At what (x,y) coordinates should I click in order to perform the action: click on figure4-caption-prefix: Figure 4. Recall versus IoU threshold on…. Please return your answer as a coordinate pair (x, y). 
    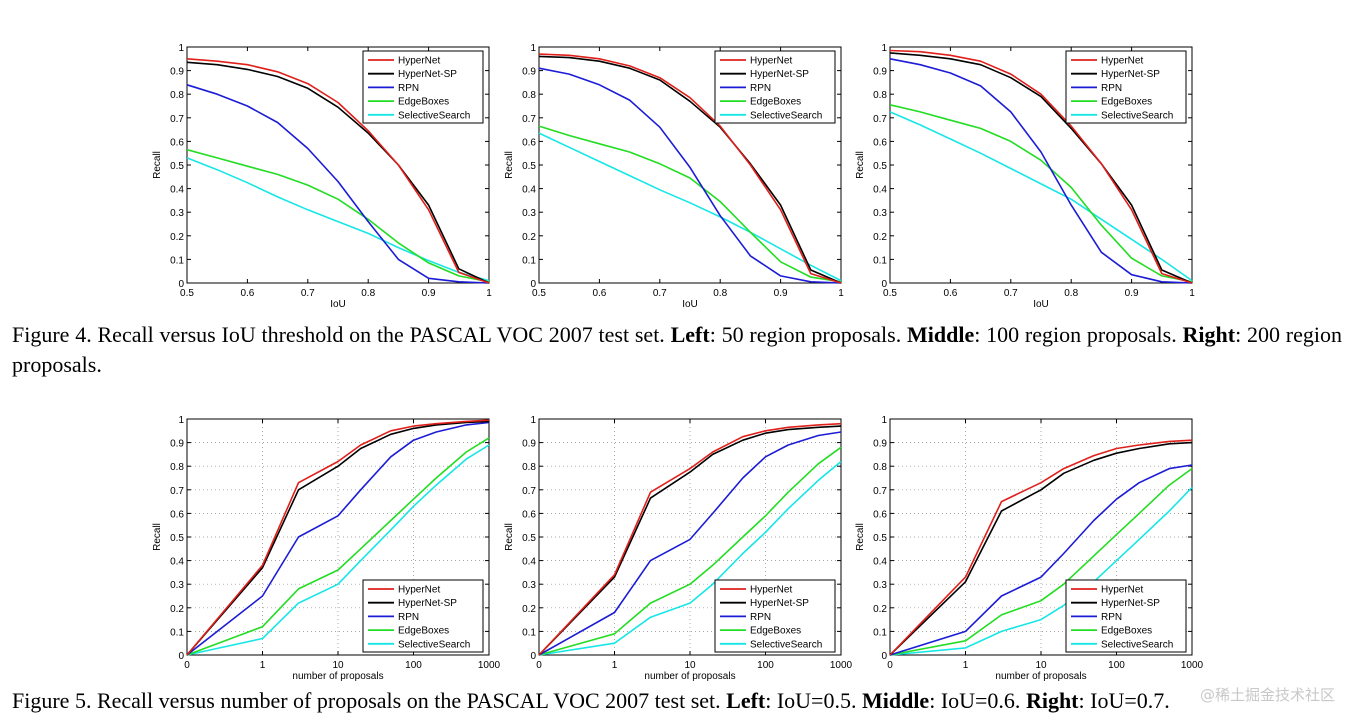
    Looking at the image, I should click on (338, 334).